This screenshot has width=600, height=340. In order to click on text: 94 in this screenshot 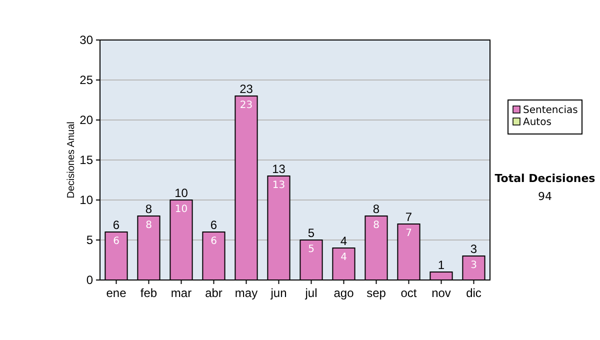, I will do `click(545, 196)`.